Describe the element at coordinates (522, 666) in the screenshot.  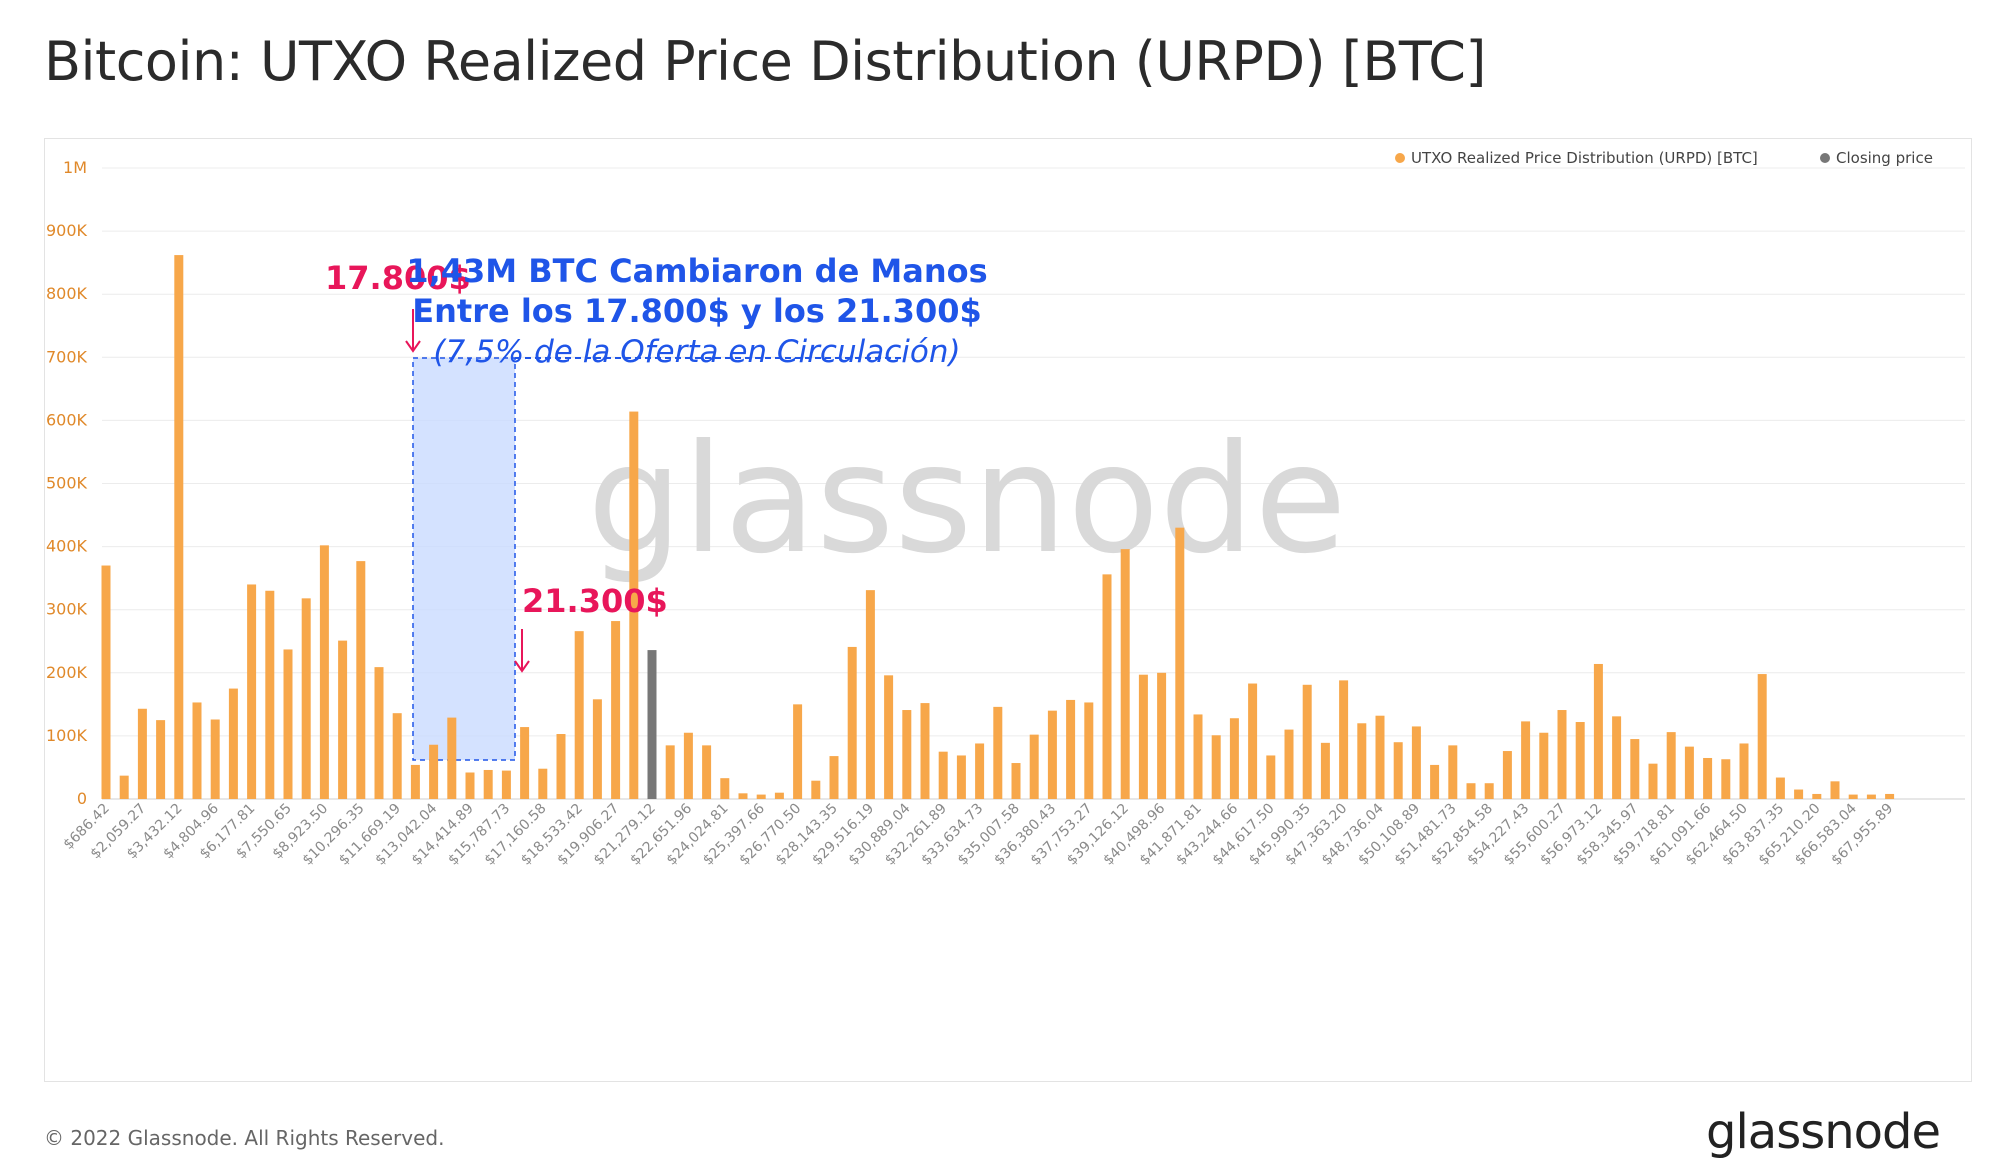
I see `annotation-right-arrow-head` at that location.